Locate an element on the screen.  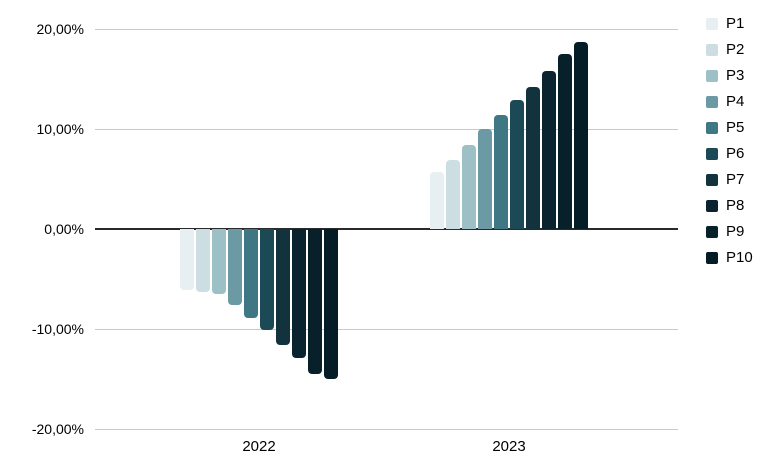
bar-2023-P4 is located at coordinates (485, 179).